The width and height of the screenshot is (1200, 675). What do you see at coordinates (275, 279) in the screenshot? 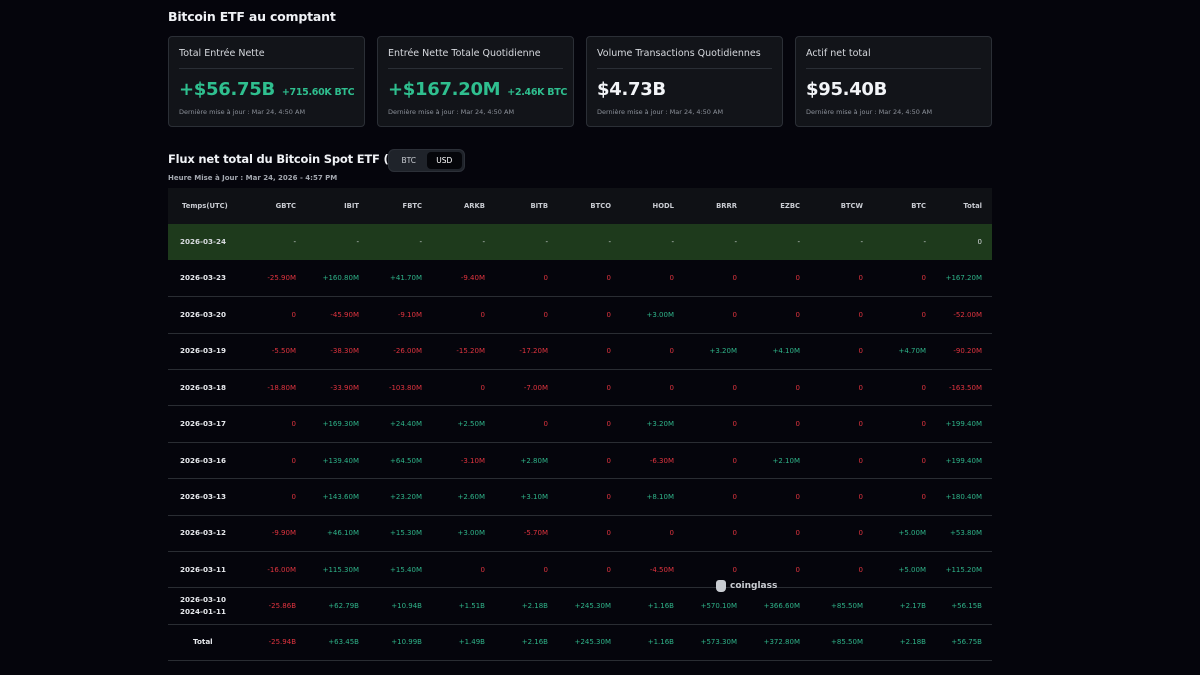
I see `value-cell: -25.90M` at bounding box center [275, 279].